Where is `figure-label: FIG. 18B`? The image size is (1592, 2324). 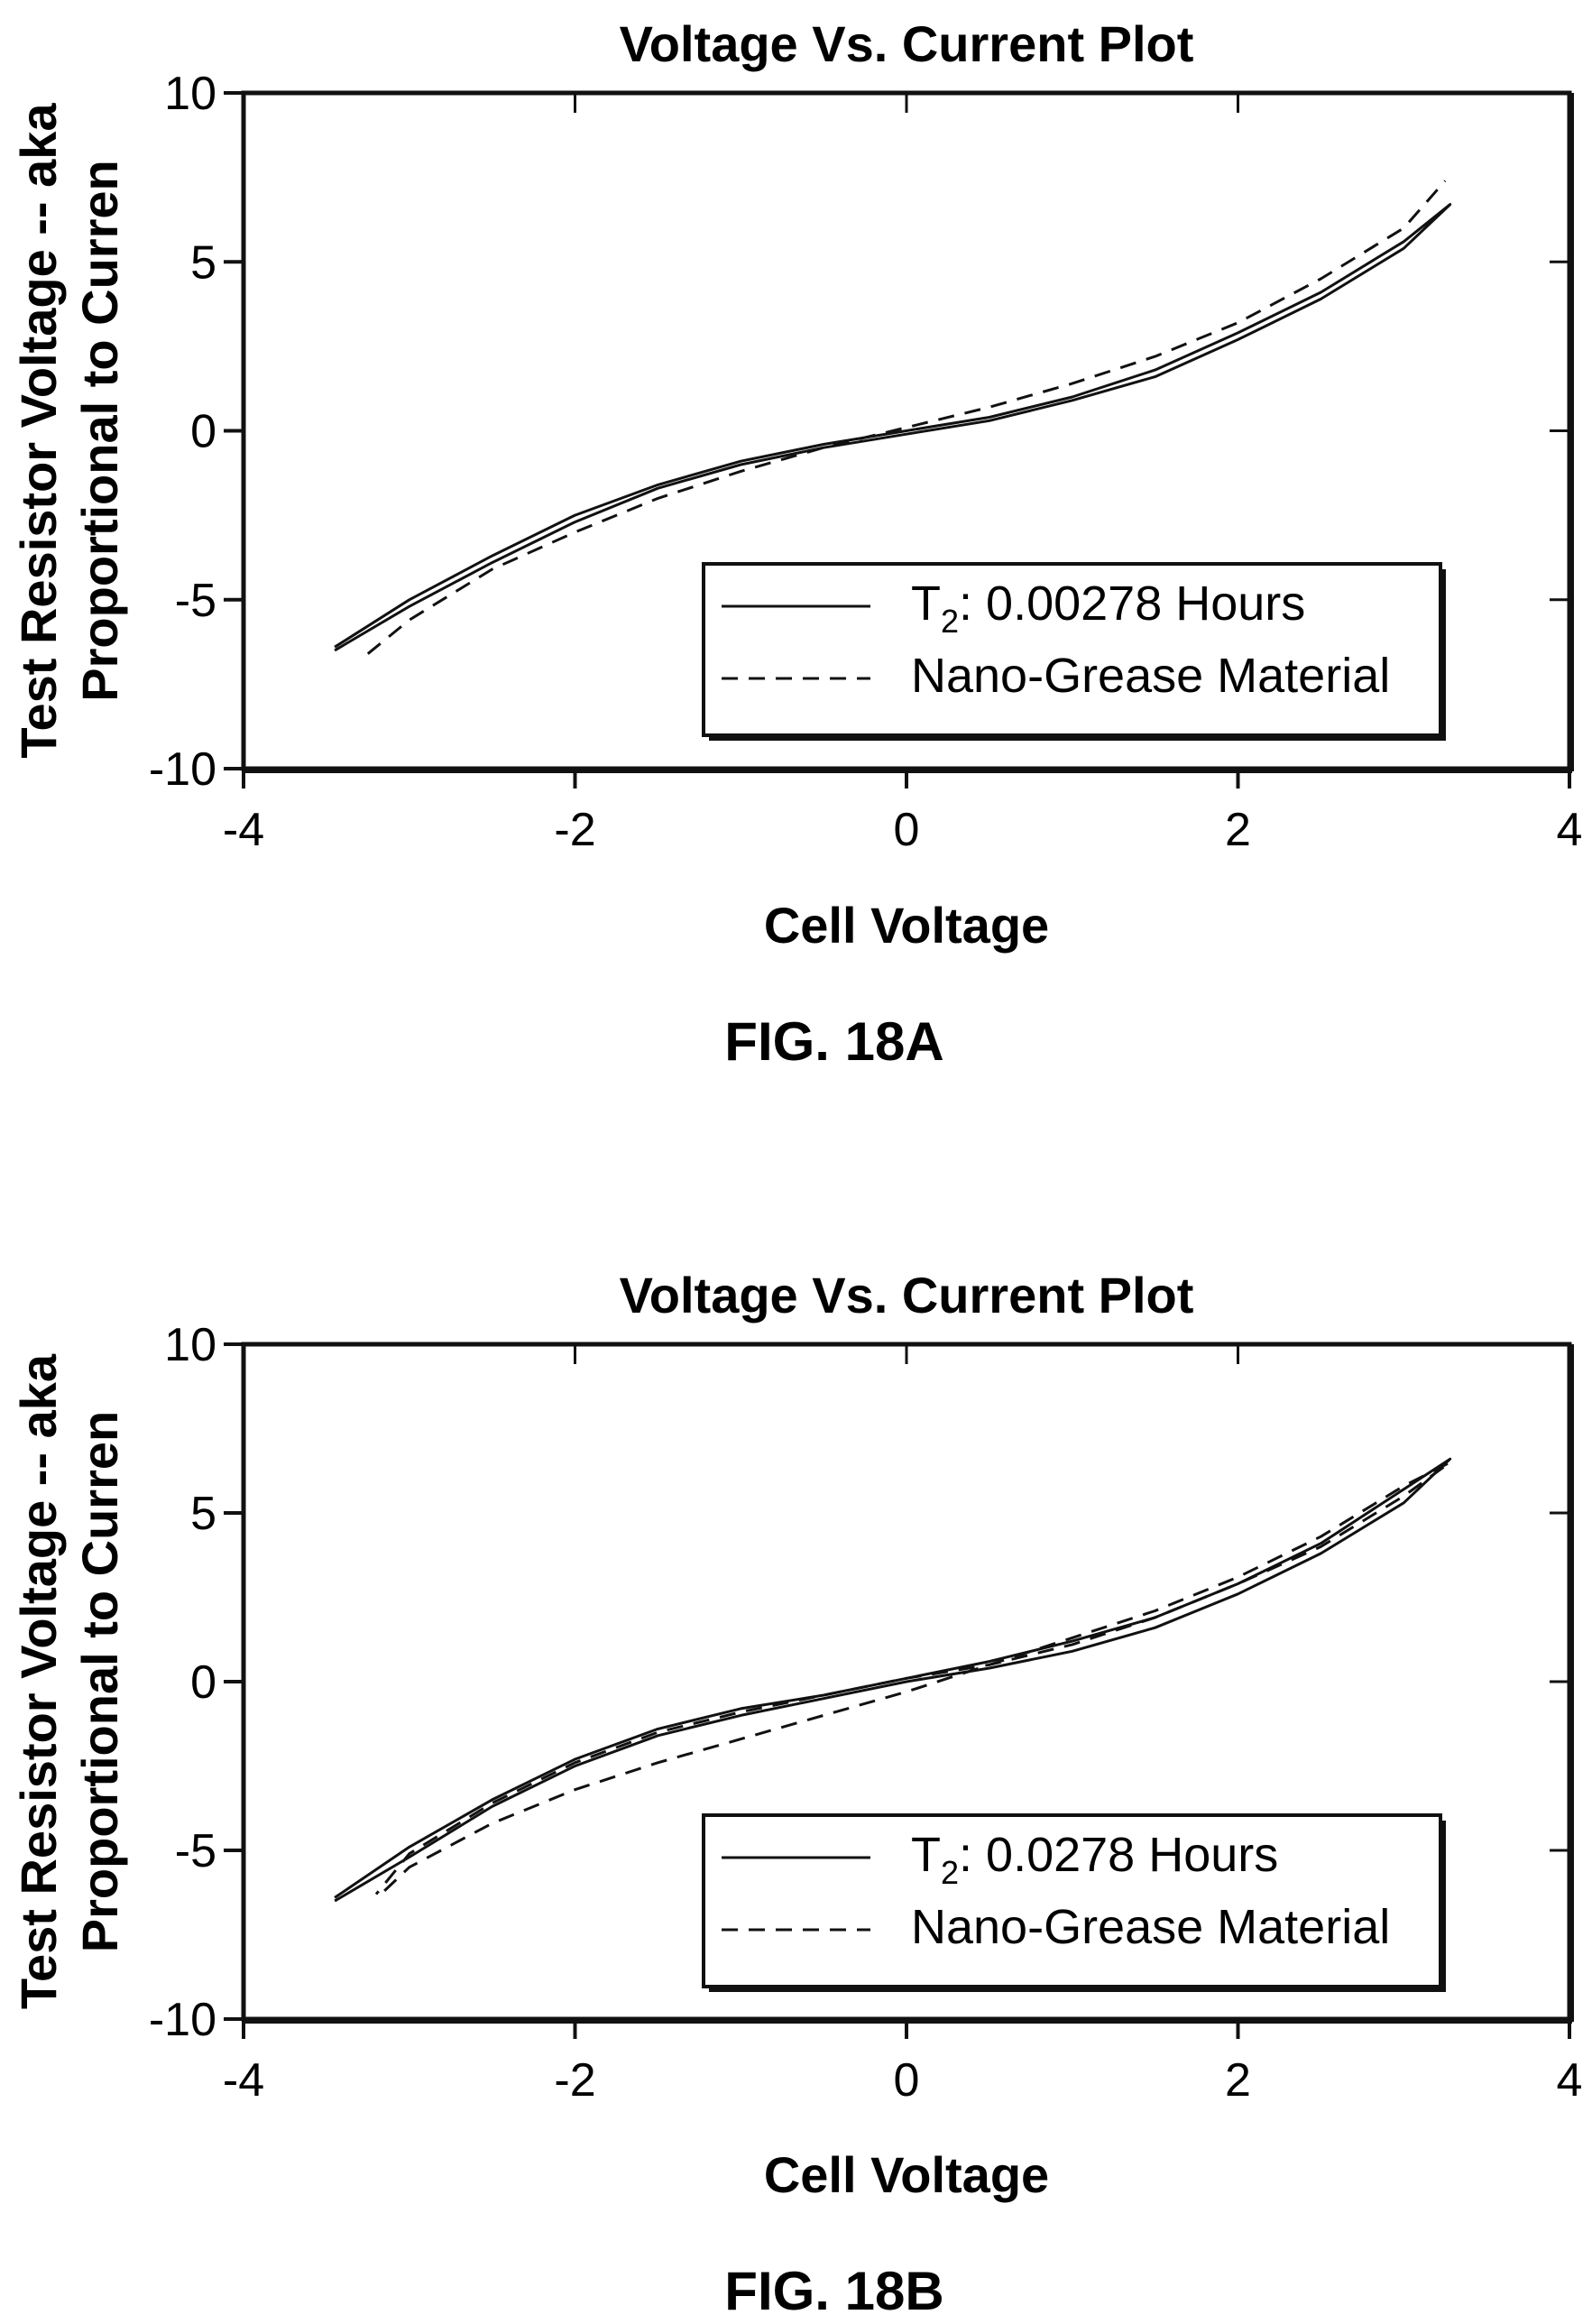 figure-label: FIG. 18B is located at coordinates (833, 2291).